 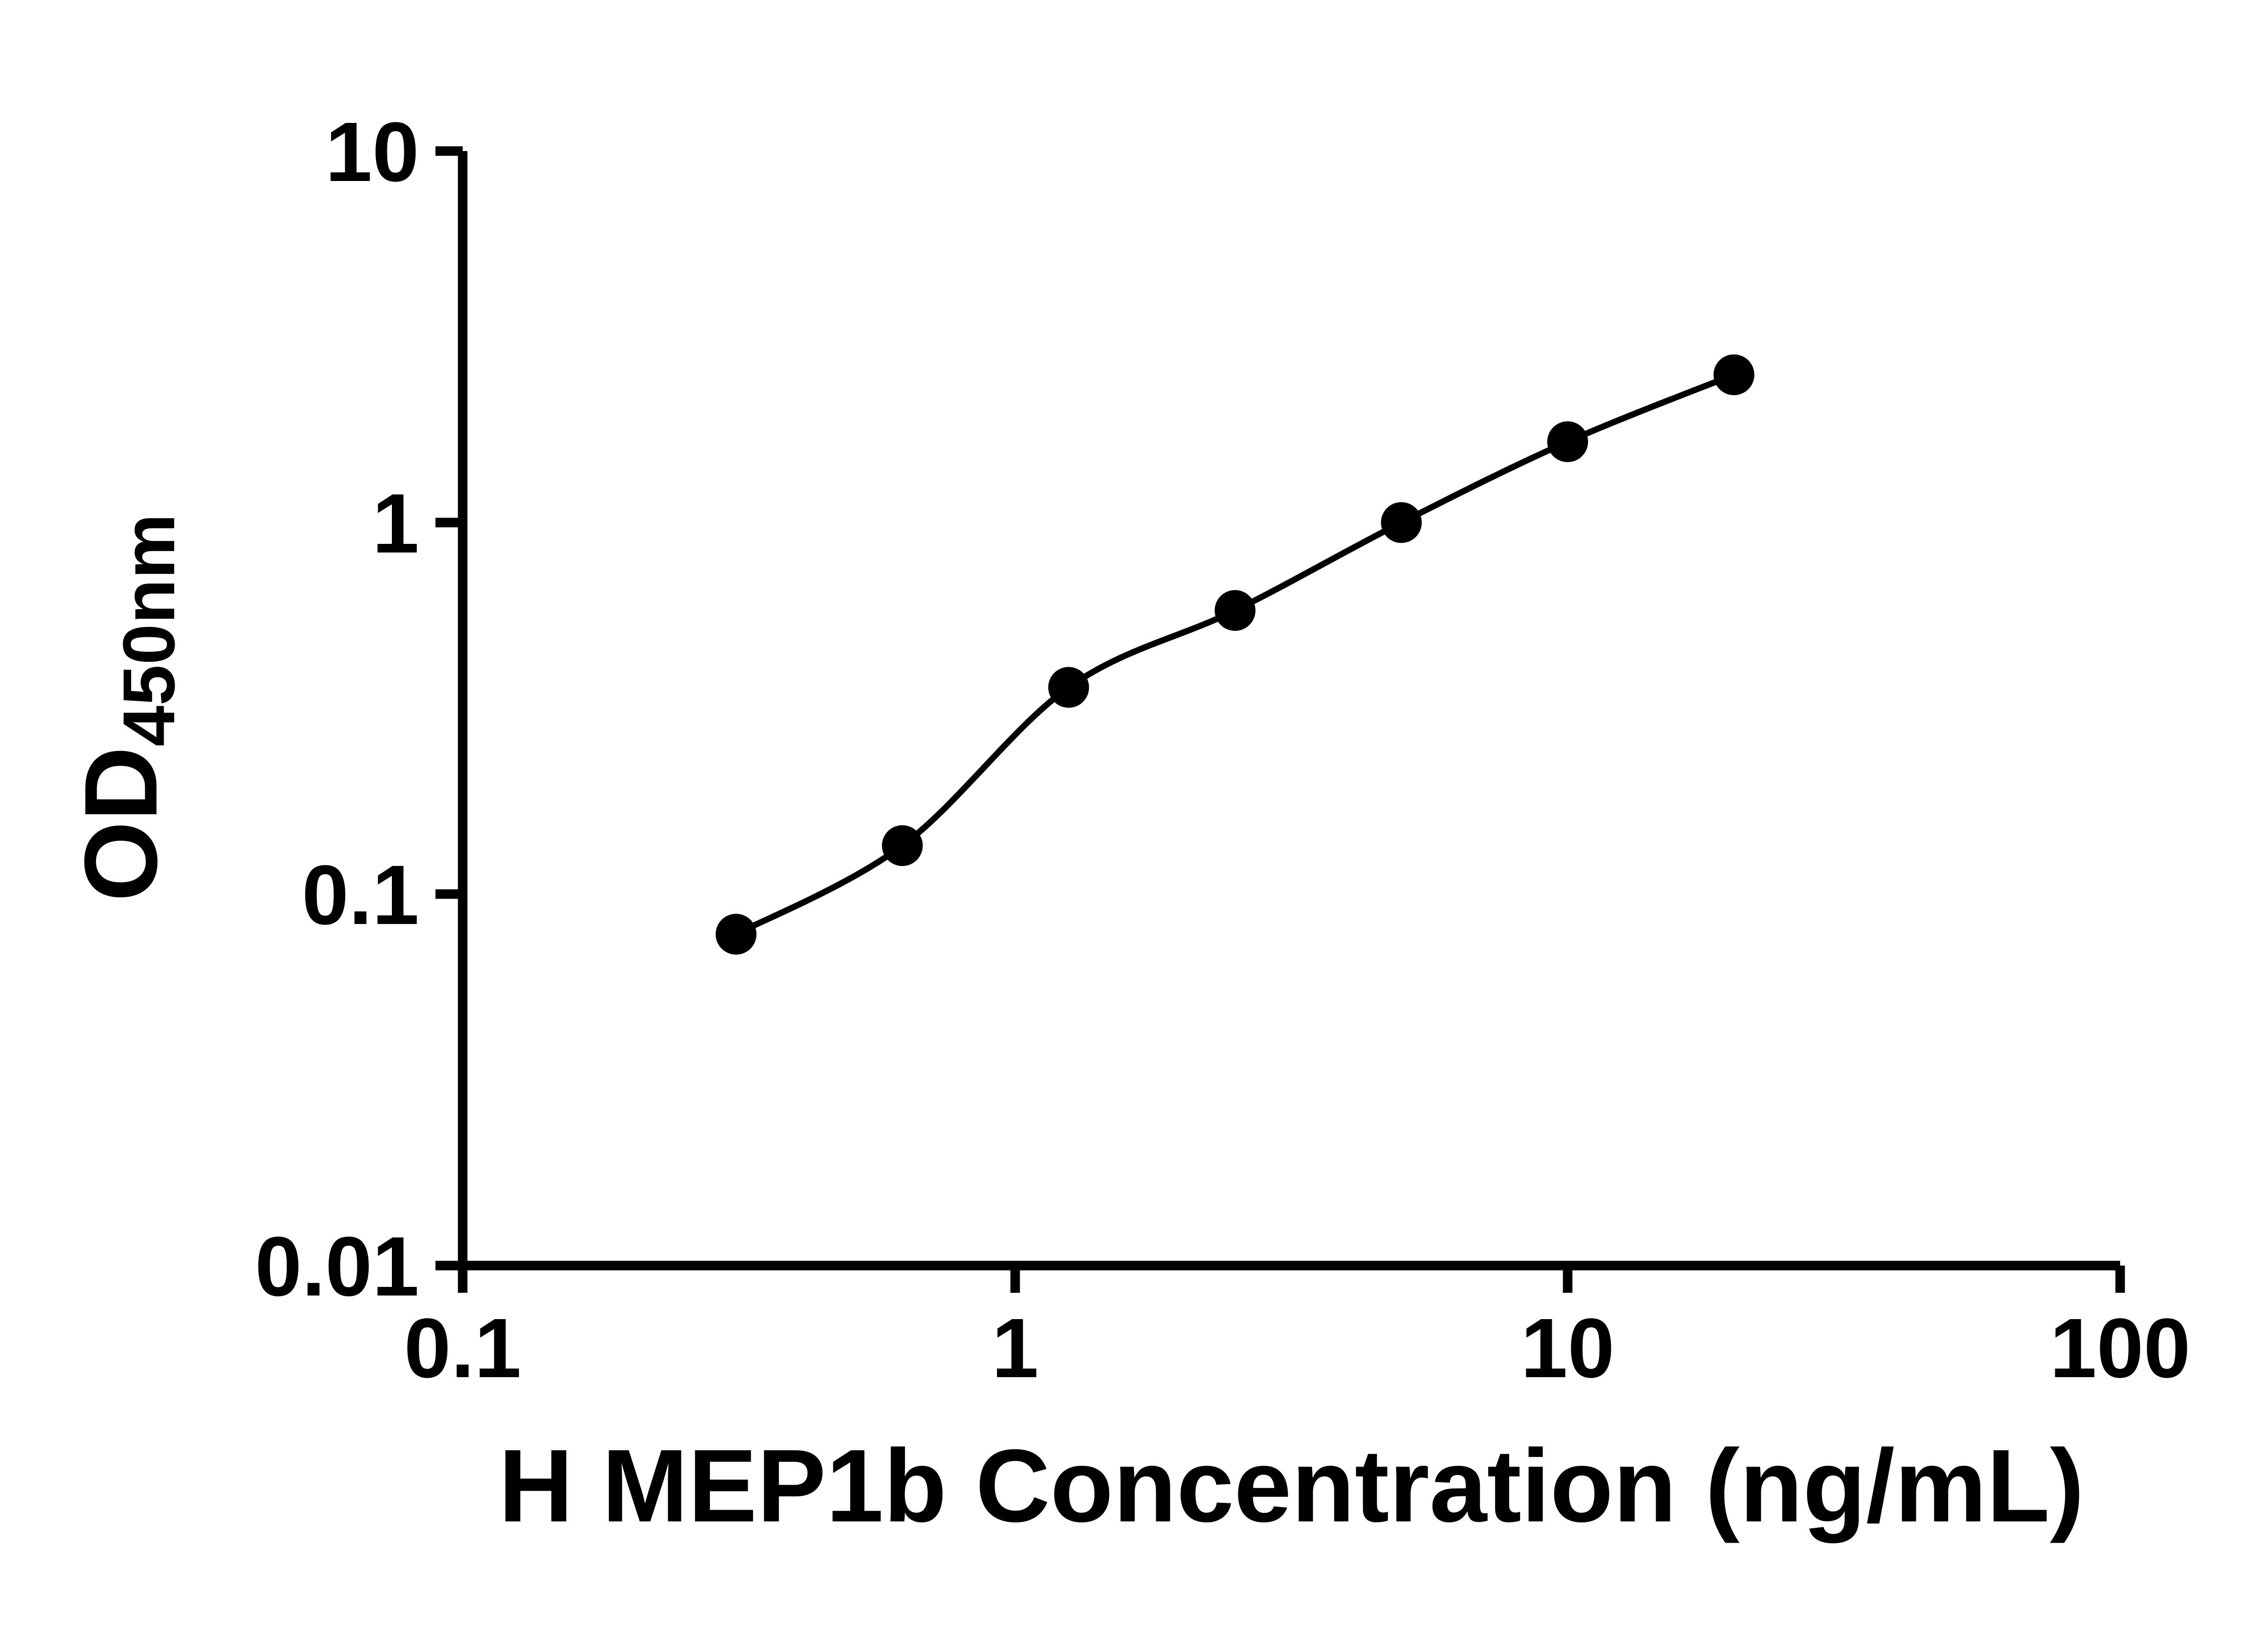 What do you see at coordinates (337, 1267) in the screenshot?
I see `y-tick-label: 0.01` at bounding box center [337, 1267].